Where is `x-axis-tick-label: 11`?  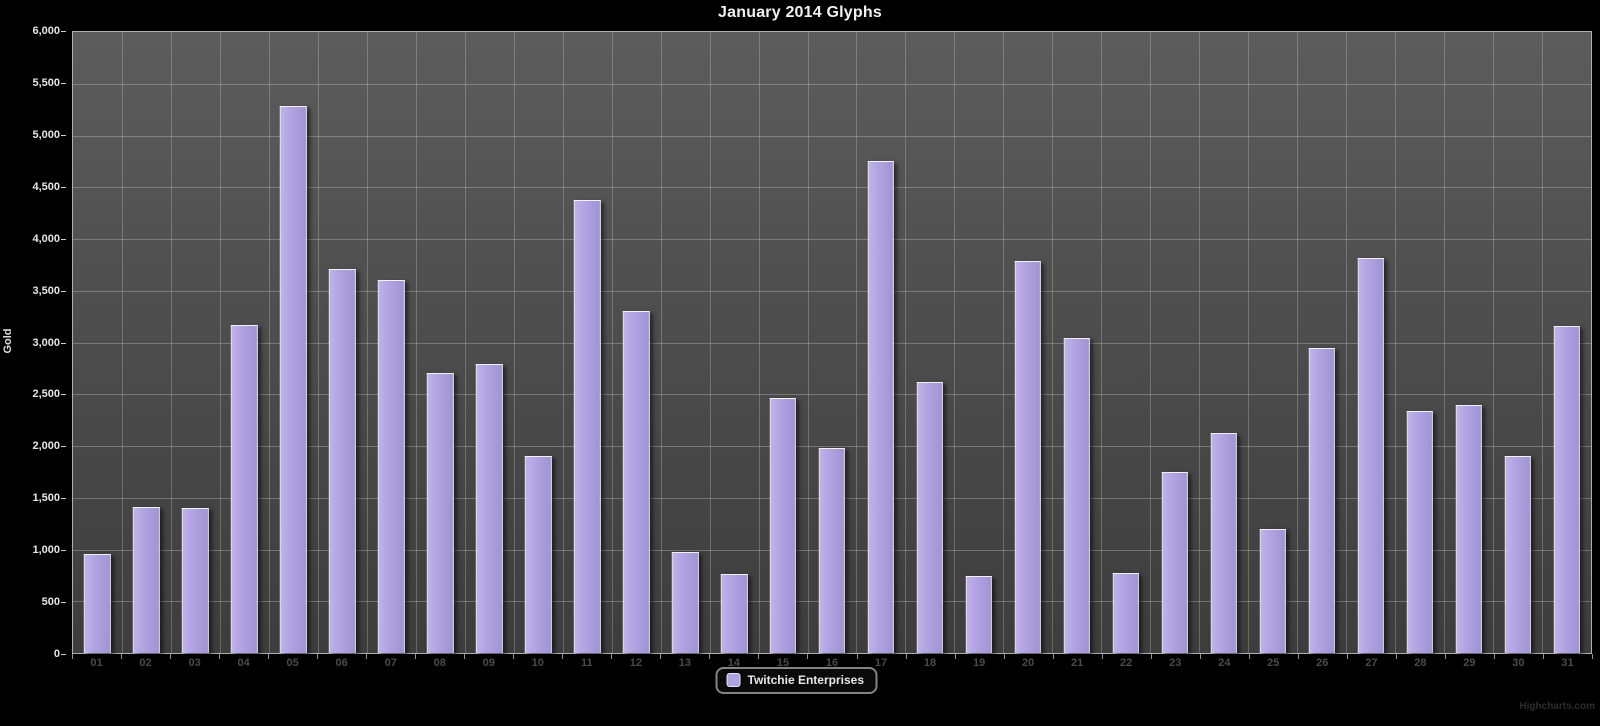
x-axis-tick-label: 11 is located at coordinates (587, 663).